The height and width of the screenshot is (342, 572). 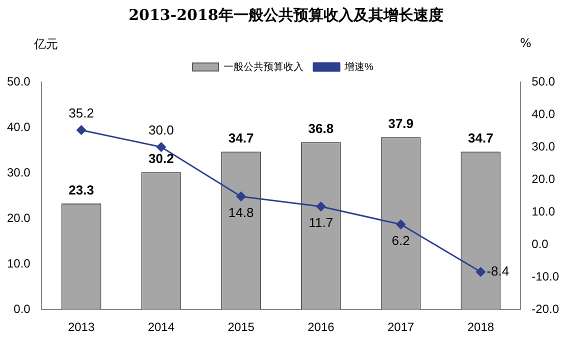 I want to click on x-tick-label: 2015, so click(x=241, y=327).